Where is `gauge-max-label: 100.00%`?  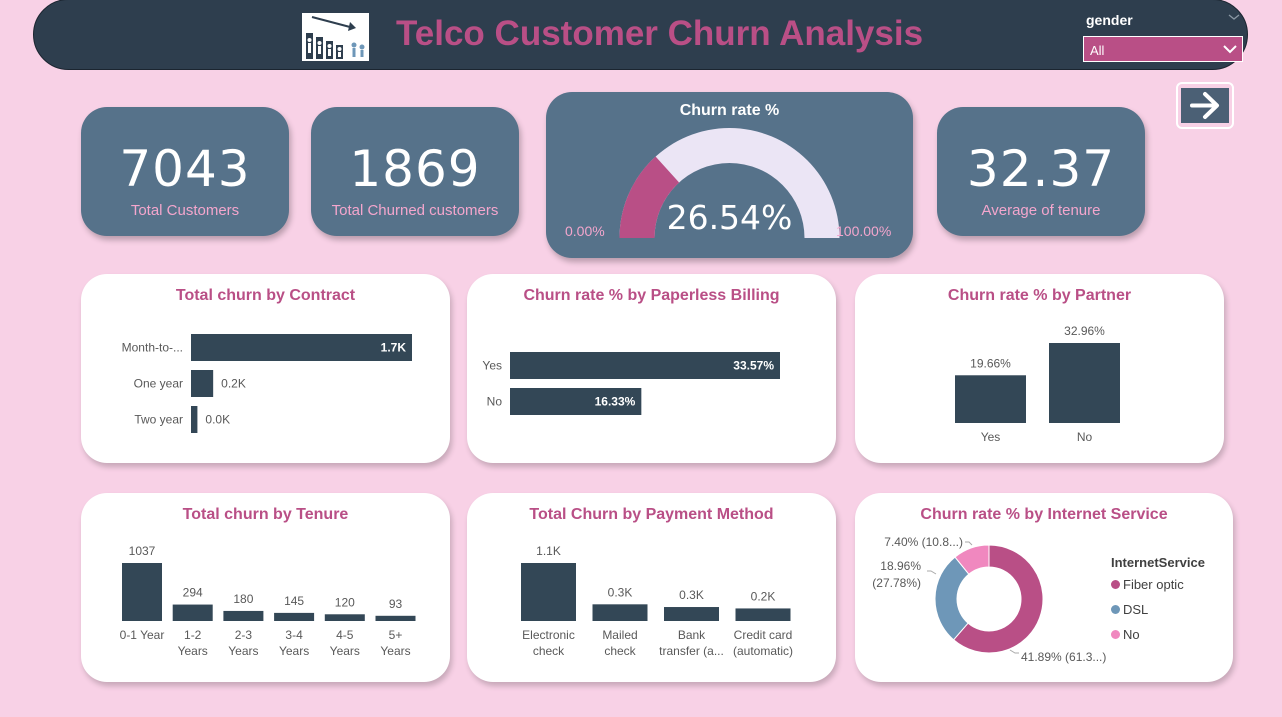 gauge-max-label: 100.00% is located at coordinates (864, 231).